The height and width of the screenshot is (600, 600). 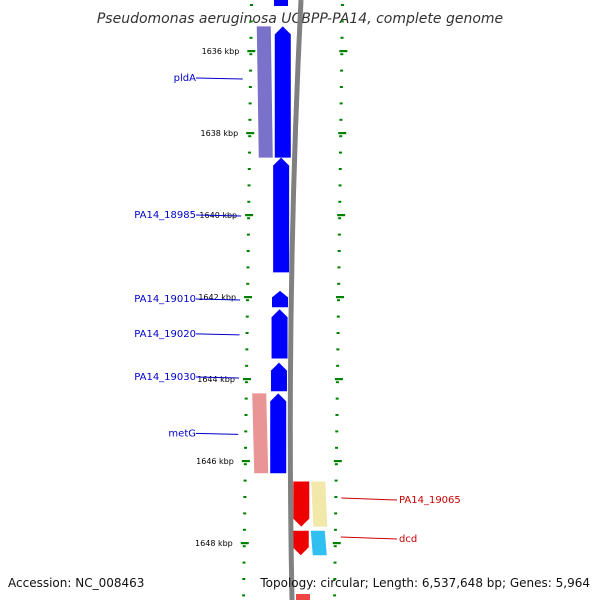 I want to click on gene-label-pa14_19030: PA14_19030, so click(x=165, y=377).